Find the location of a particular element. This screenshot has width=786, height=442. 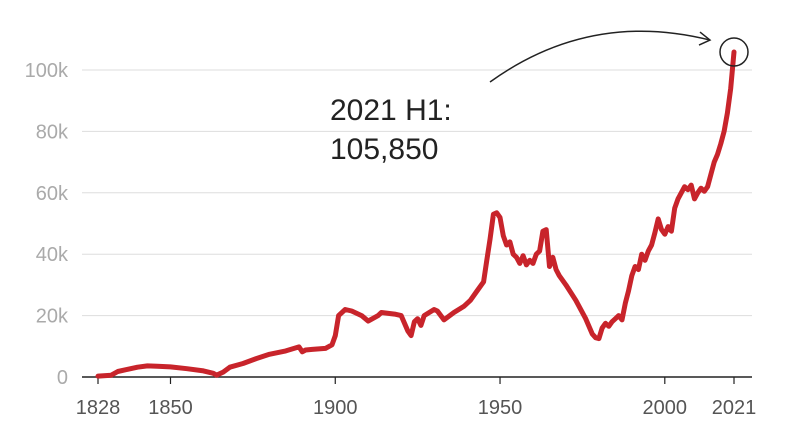

x-tick-label: 2021 is located at coordinates (734, 408).